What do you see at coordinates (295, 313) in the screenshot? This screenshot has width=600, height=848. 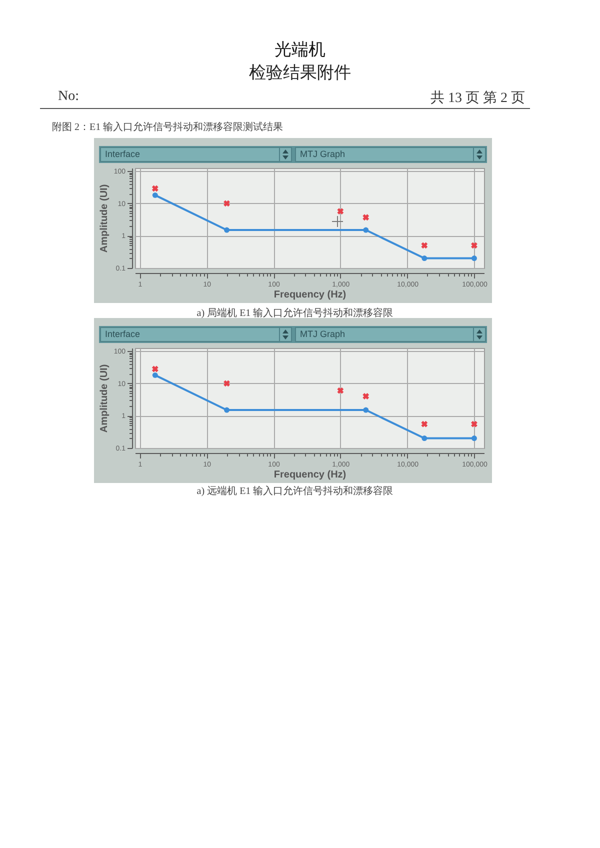 I see `text: a) 局端机 E1 输入口允许信号抖动和漂移容限` at bounding box center [295, 313].